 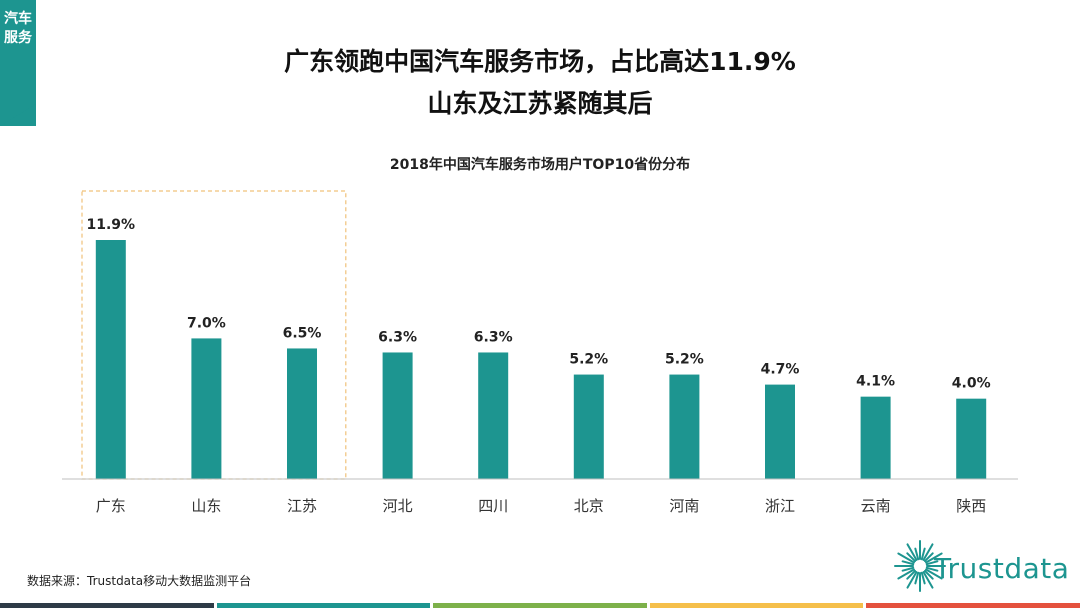 I want to click on category-label-2: 江苏, so click(x=302, y=506).